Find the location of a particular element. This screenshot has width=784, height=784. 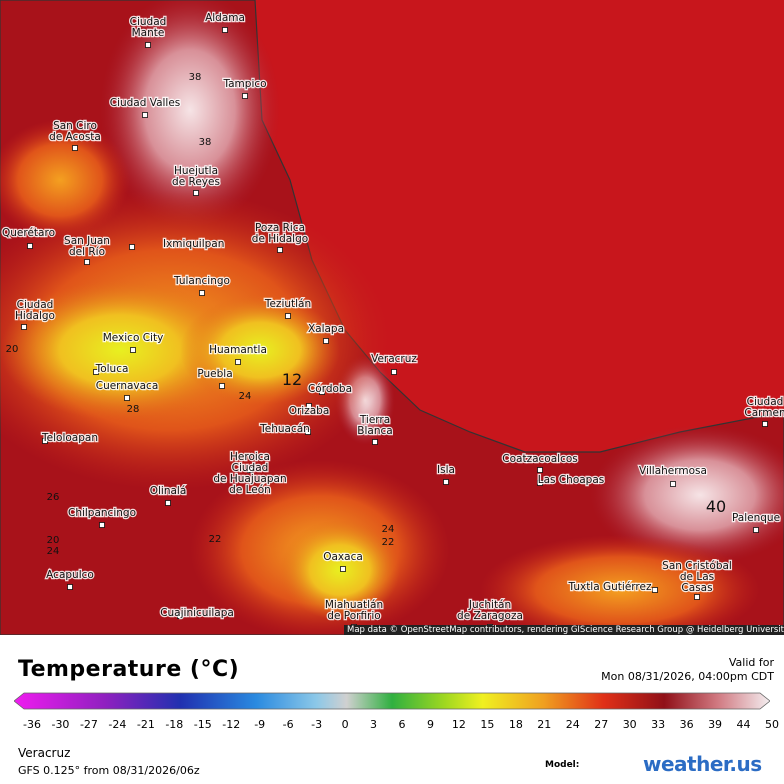

city-label: de Hidalgo is located at coordinates (280, 239).